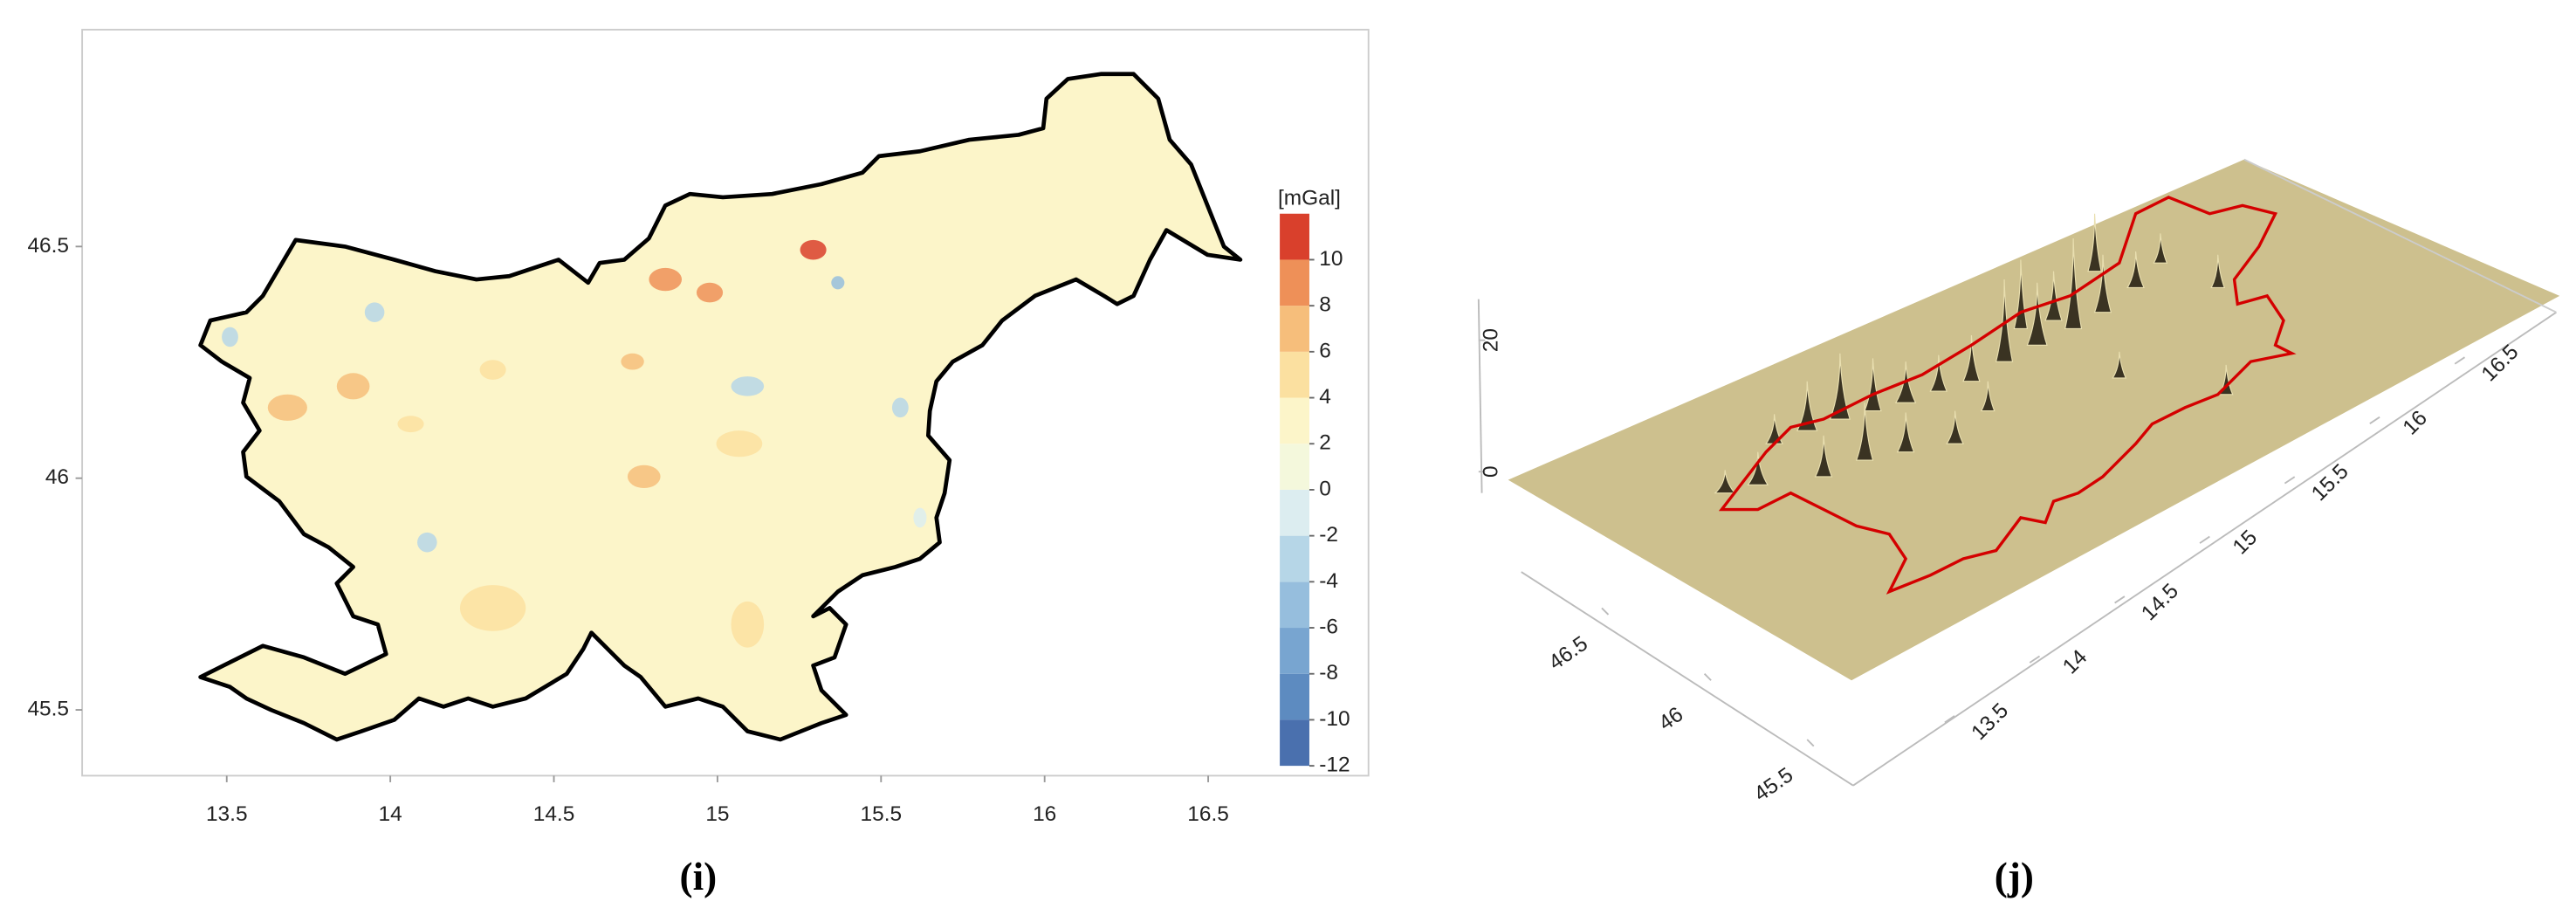  What do you see at coordinates (1325, 305) in the screenshot?
I see `colorbar-tick-label: 8` at bounding box center [1325, 305].